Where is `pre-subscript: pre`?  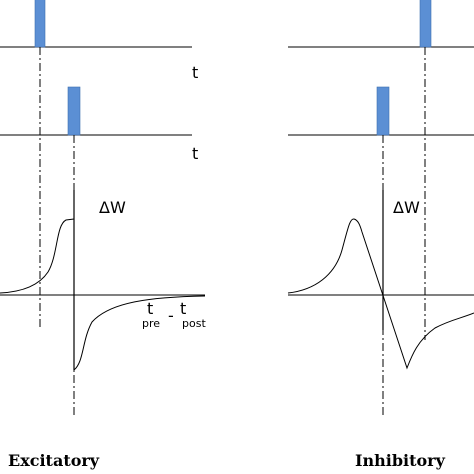
pre-subscript: pre is located at coordinates (151, 323).